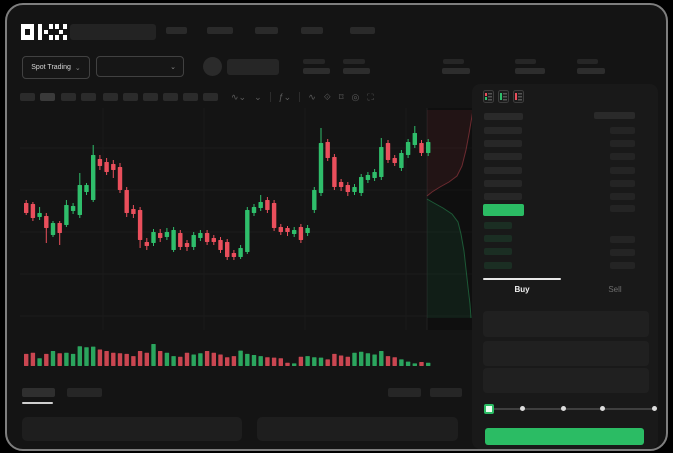 This screenshot has height=453, width=673. I want to click on buy-button, so click(564, 436).